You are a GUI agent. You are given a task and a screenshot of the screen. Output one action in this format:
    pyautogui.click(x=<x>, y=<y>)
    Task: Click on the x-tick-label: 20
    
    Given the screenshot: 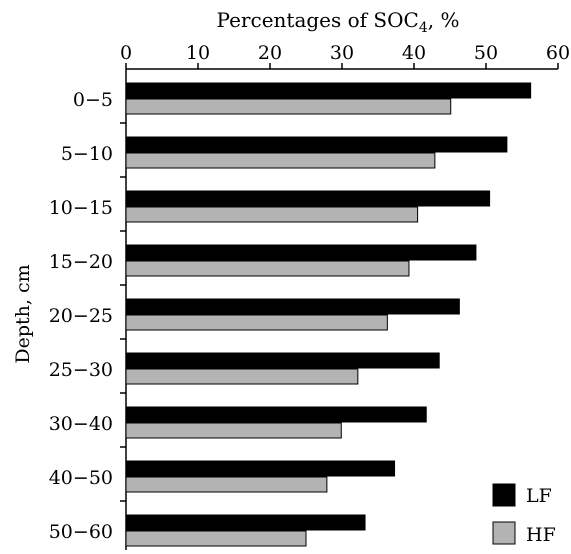 What is the action you would take?
    pyautogui.click(x=270, y=53)
    